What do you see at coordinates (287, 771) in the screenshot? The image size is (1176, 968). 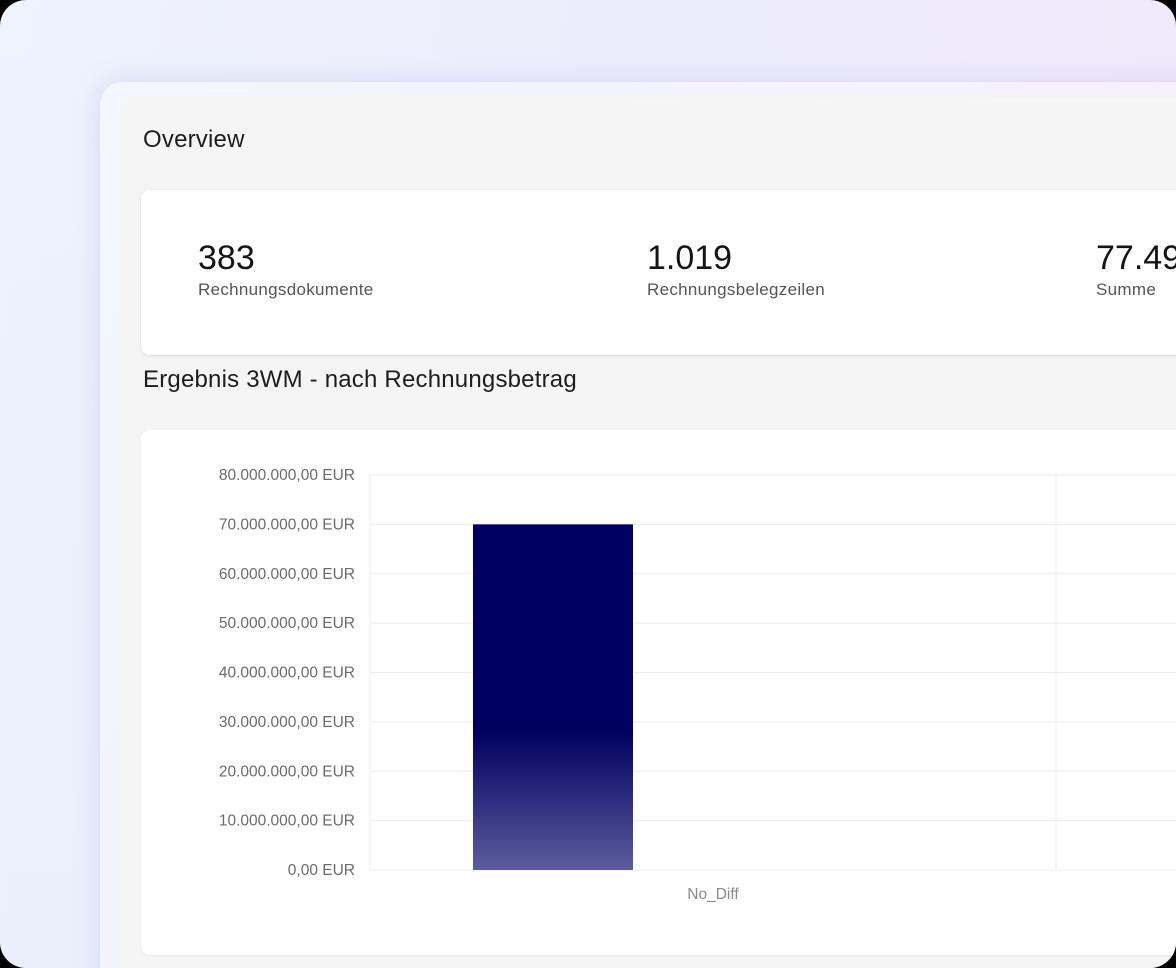 I see `y-tick-label: 20.000.000,00 EUR` at bounding box center [287, 771].